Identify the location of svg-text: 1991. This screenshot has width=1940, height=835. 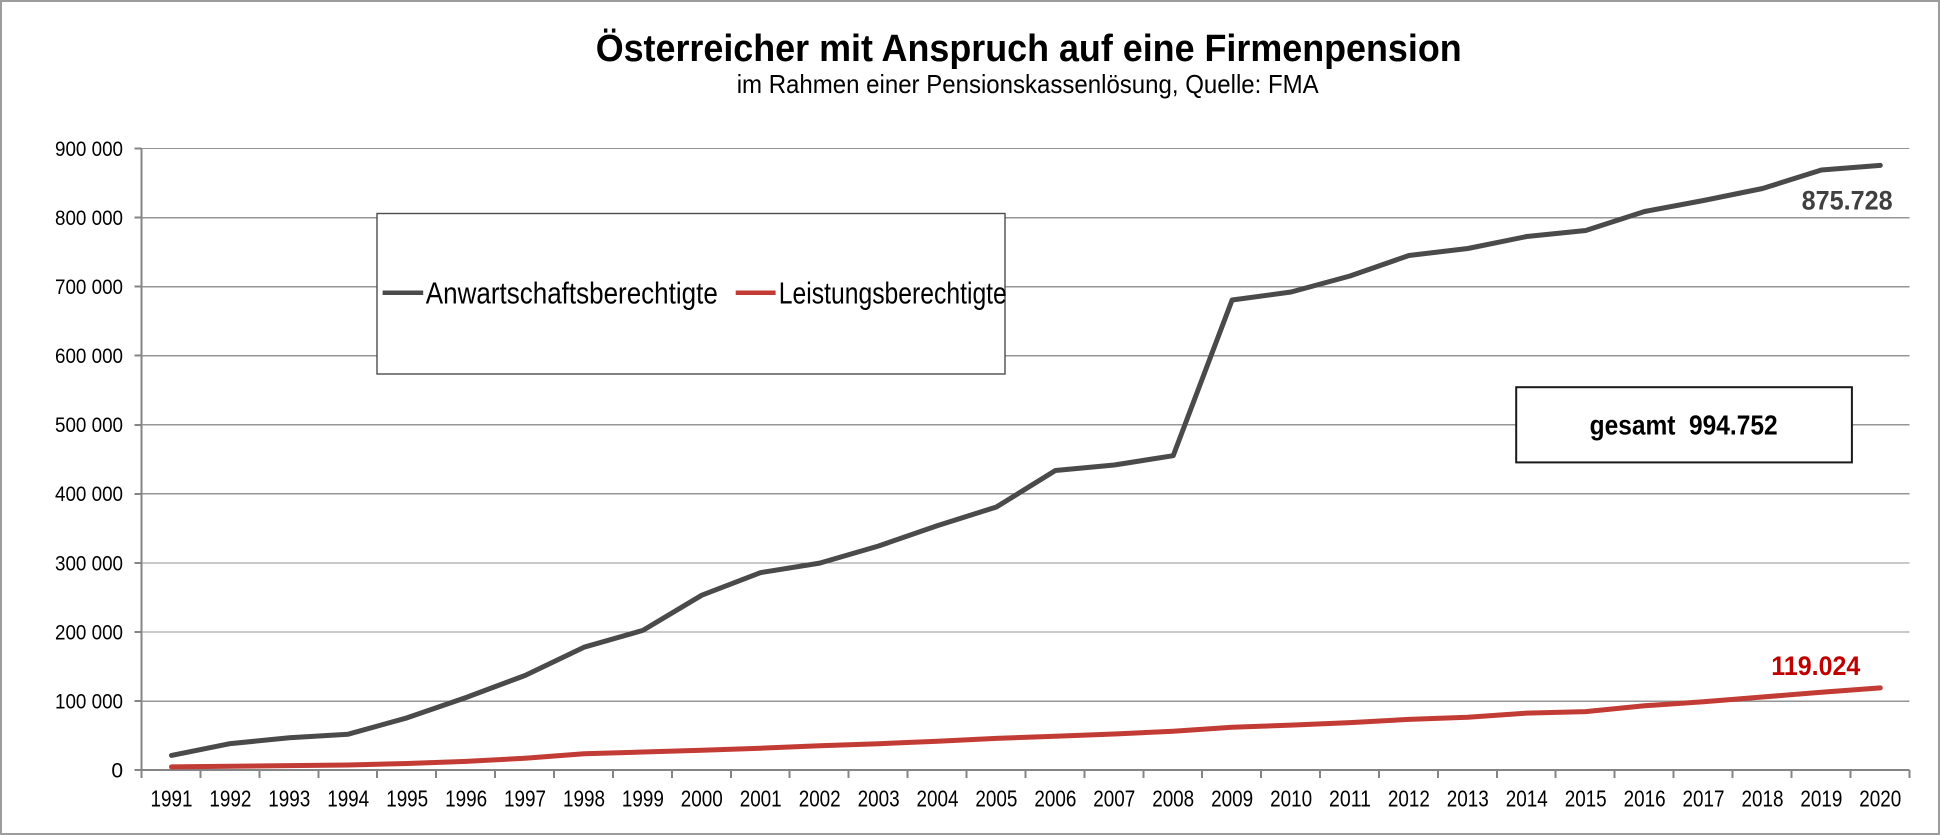
(172, 799).